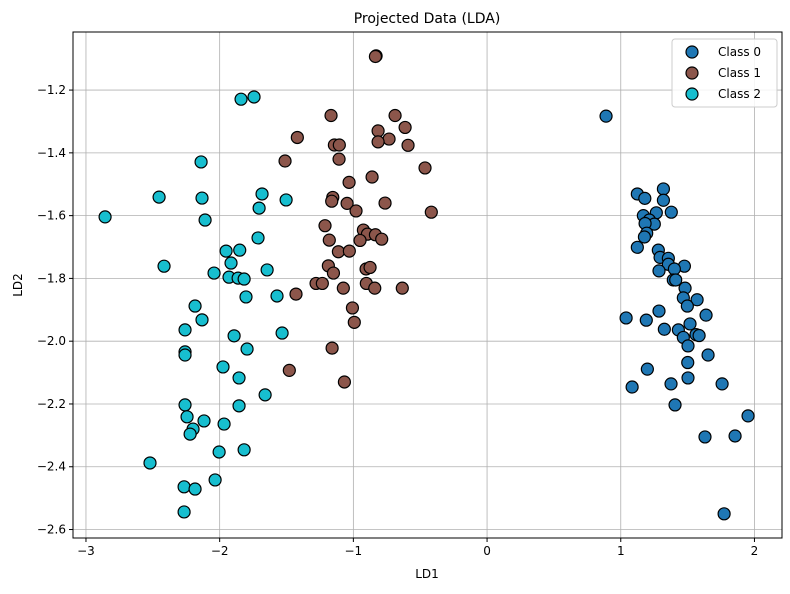 The height and width of the screenshot is (594, 790). I want to click on y-tick-label: −2.4, so click(51, 467).